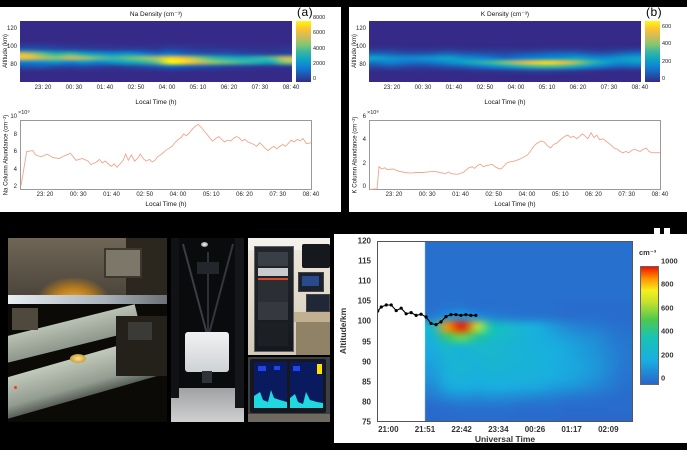 Image resolution: width=687 pixels, height=450 pixels. I want to click on k-heatmap-xlabel: Local Time (h), so click(505, 102).